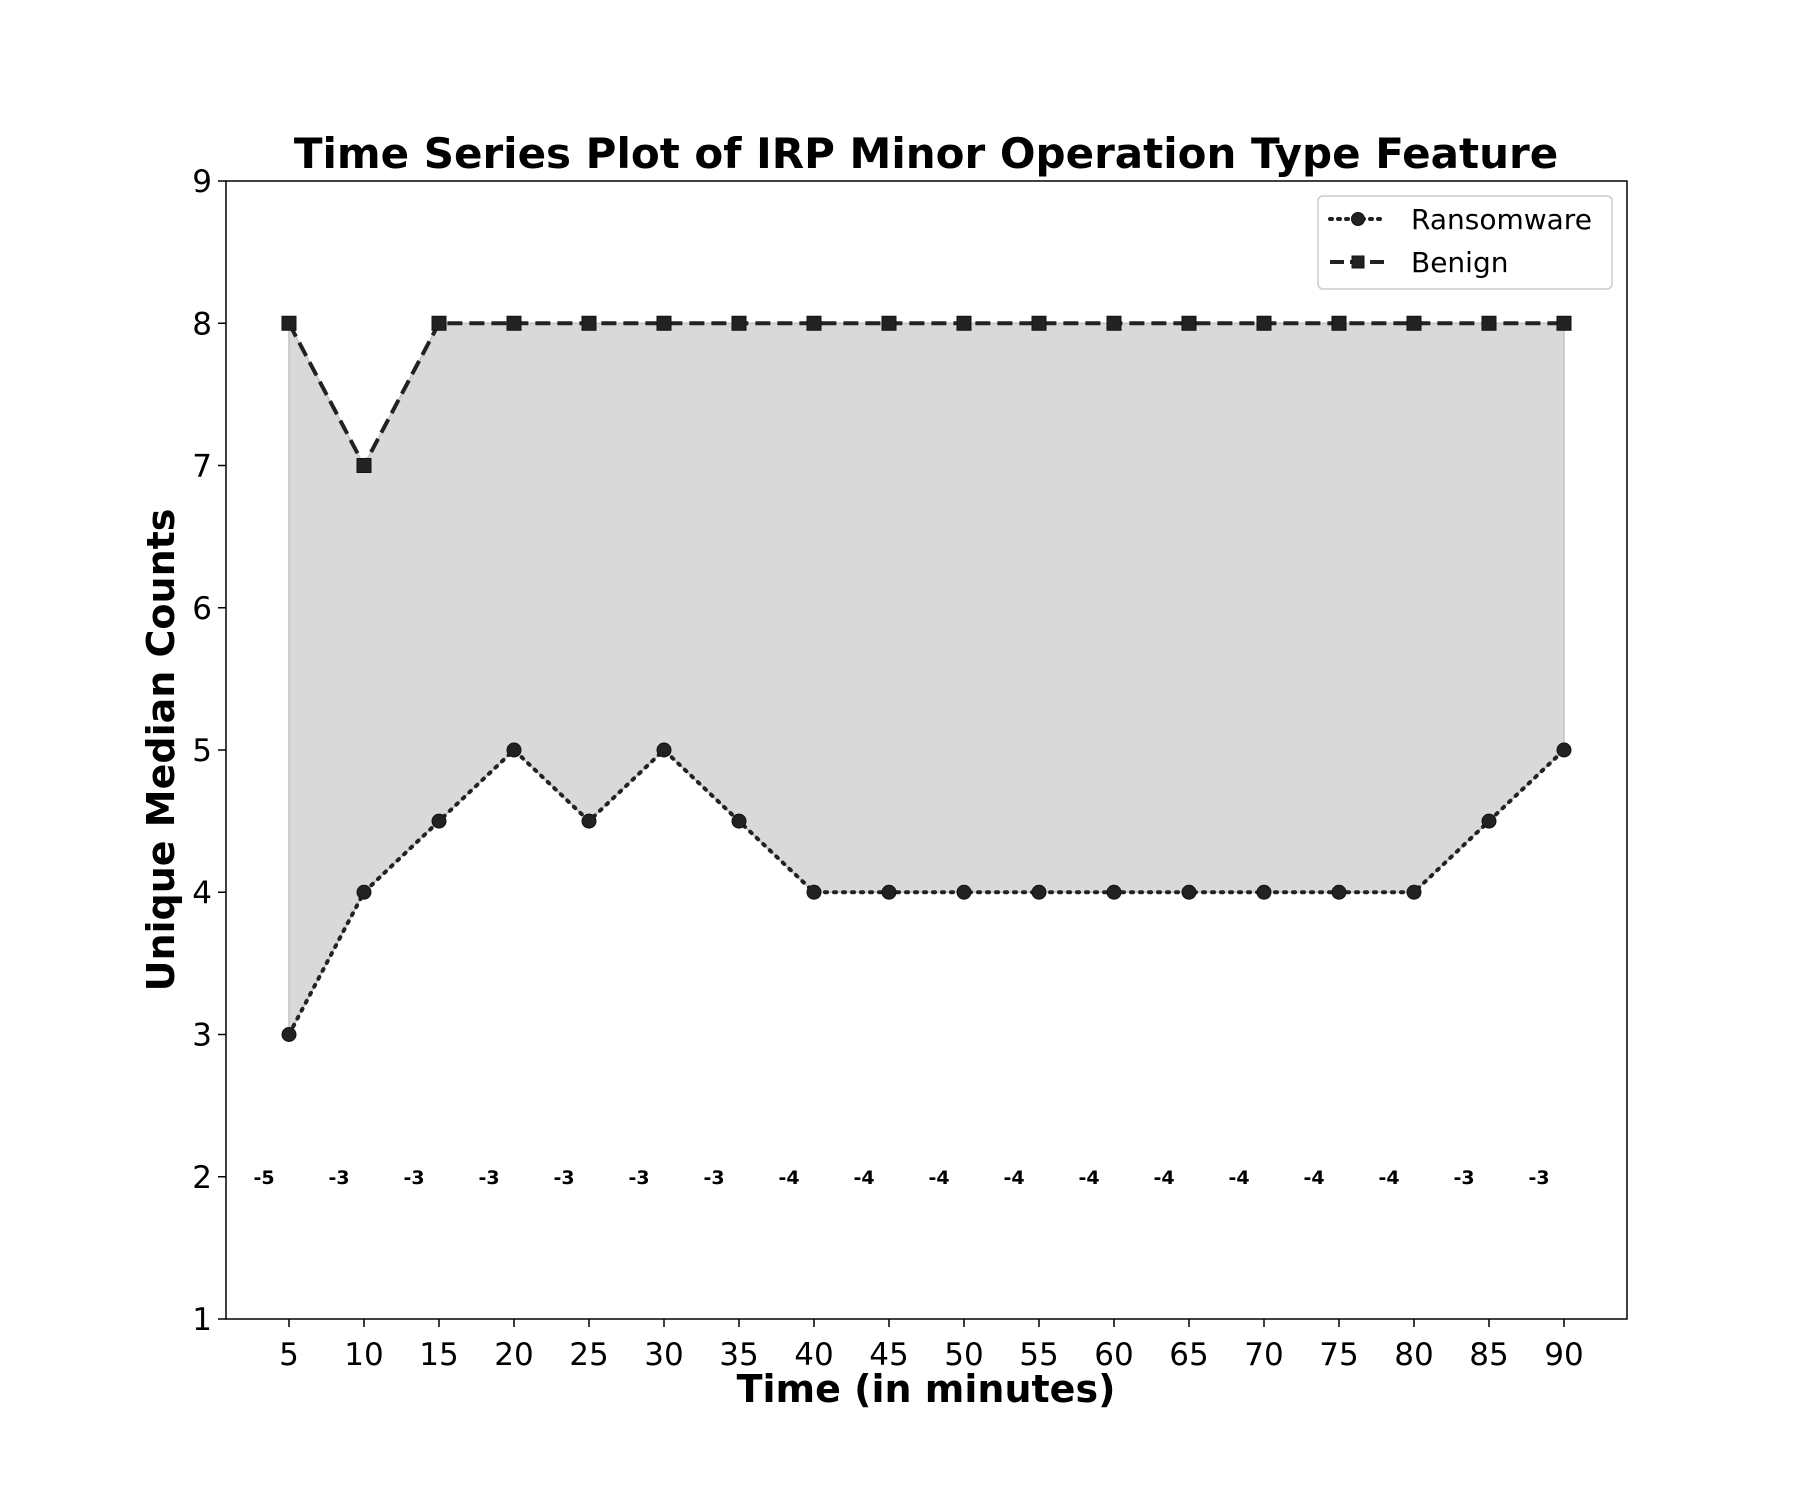 Image resolution: width=1800 pixels, height=1500 pixels. I want to click on x-tick-label: 45, so click(888, 1355).